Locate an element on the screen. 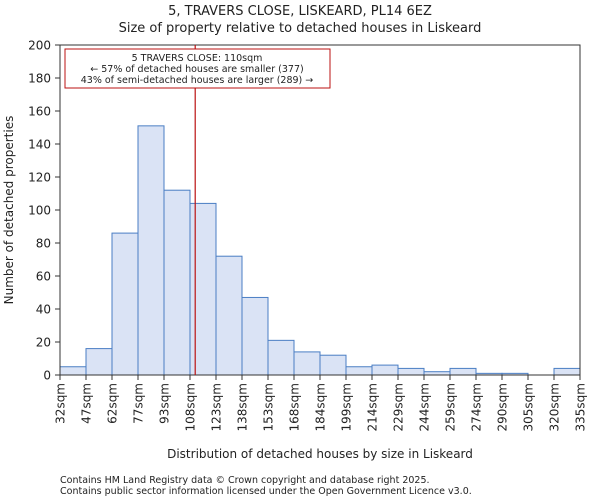 The image size is (600, 500). y-tick-label: 160 is located at coordinates (39, 112).